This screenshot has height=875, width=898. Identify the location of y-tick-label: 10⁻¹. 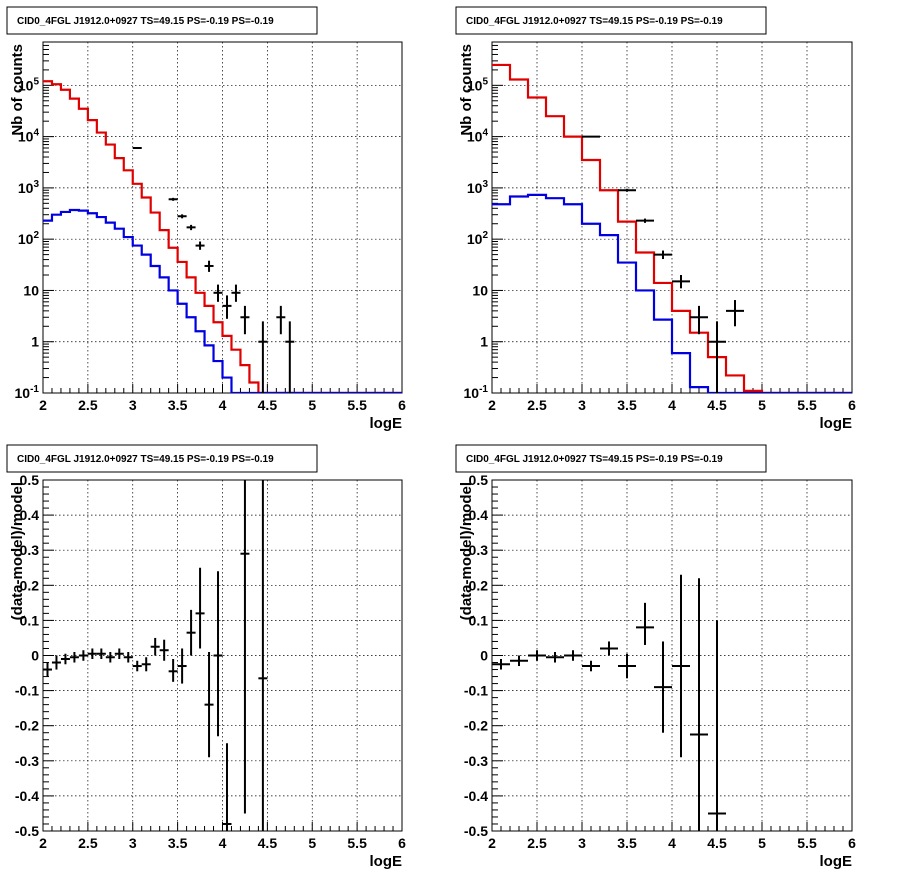
(27, 392).